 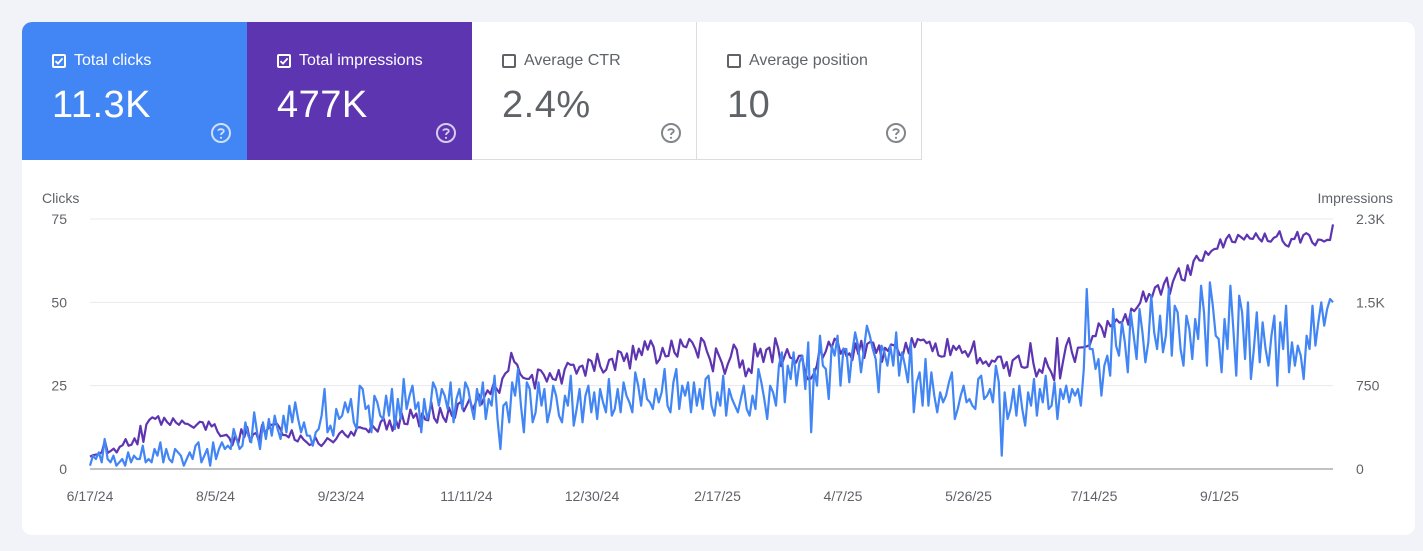 I want to click on metric-total-impressions: Total impressions 477K, so click(x=359, y=91).